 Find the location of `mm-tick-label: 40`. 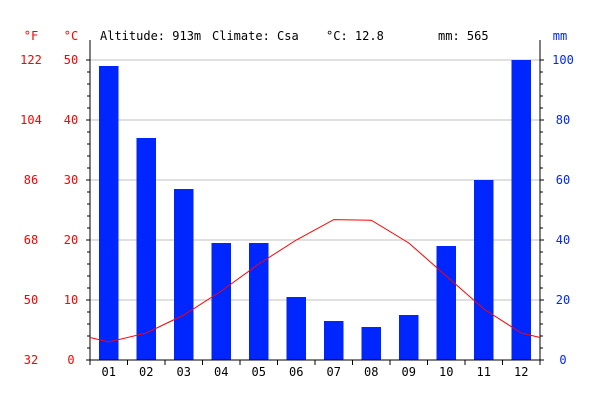

mm-tick-label: 40 is located at coordinates (563, 240).